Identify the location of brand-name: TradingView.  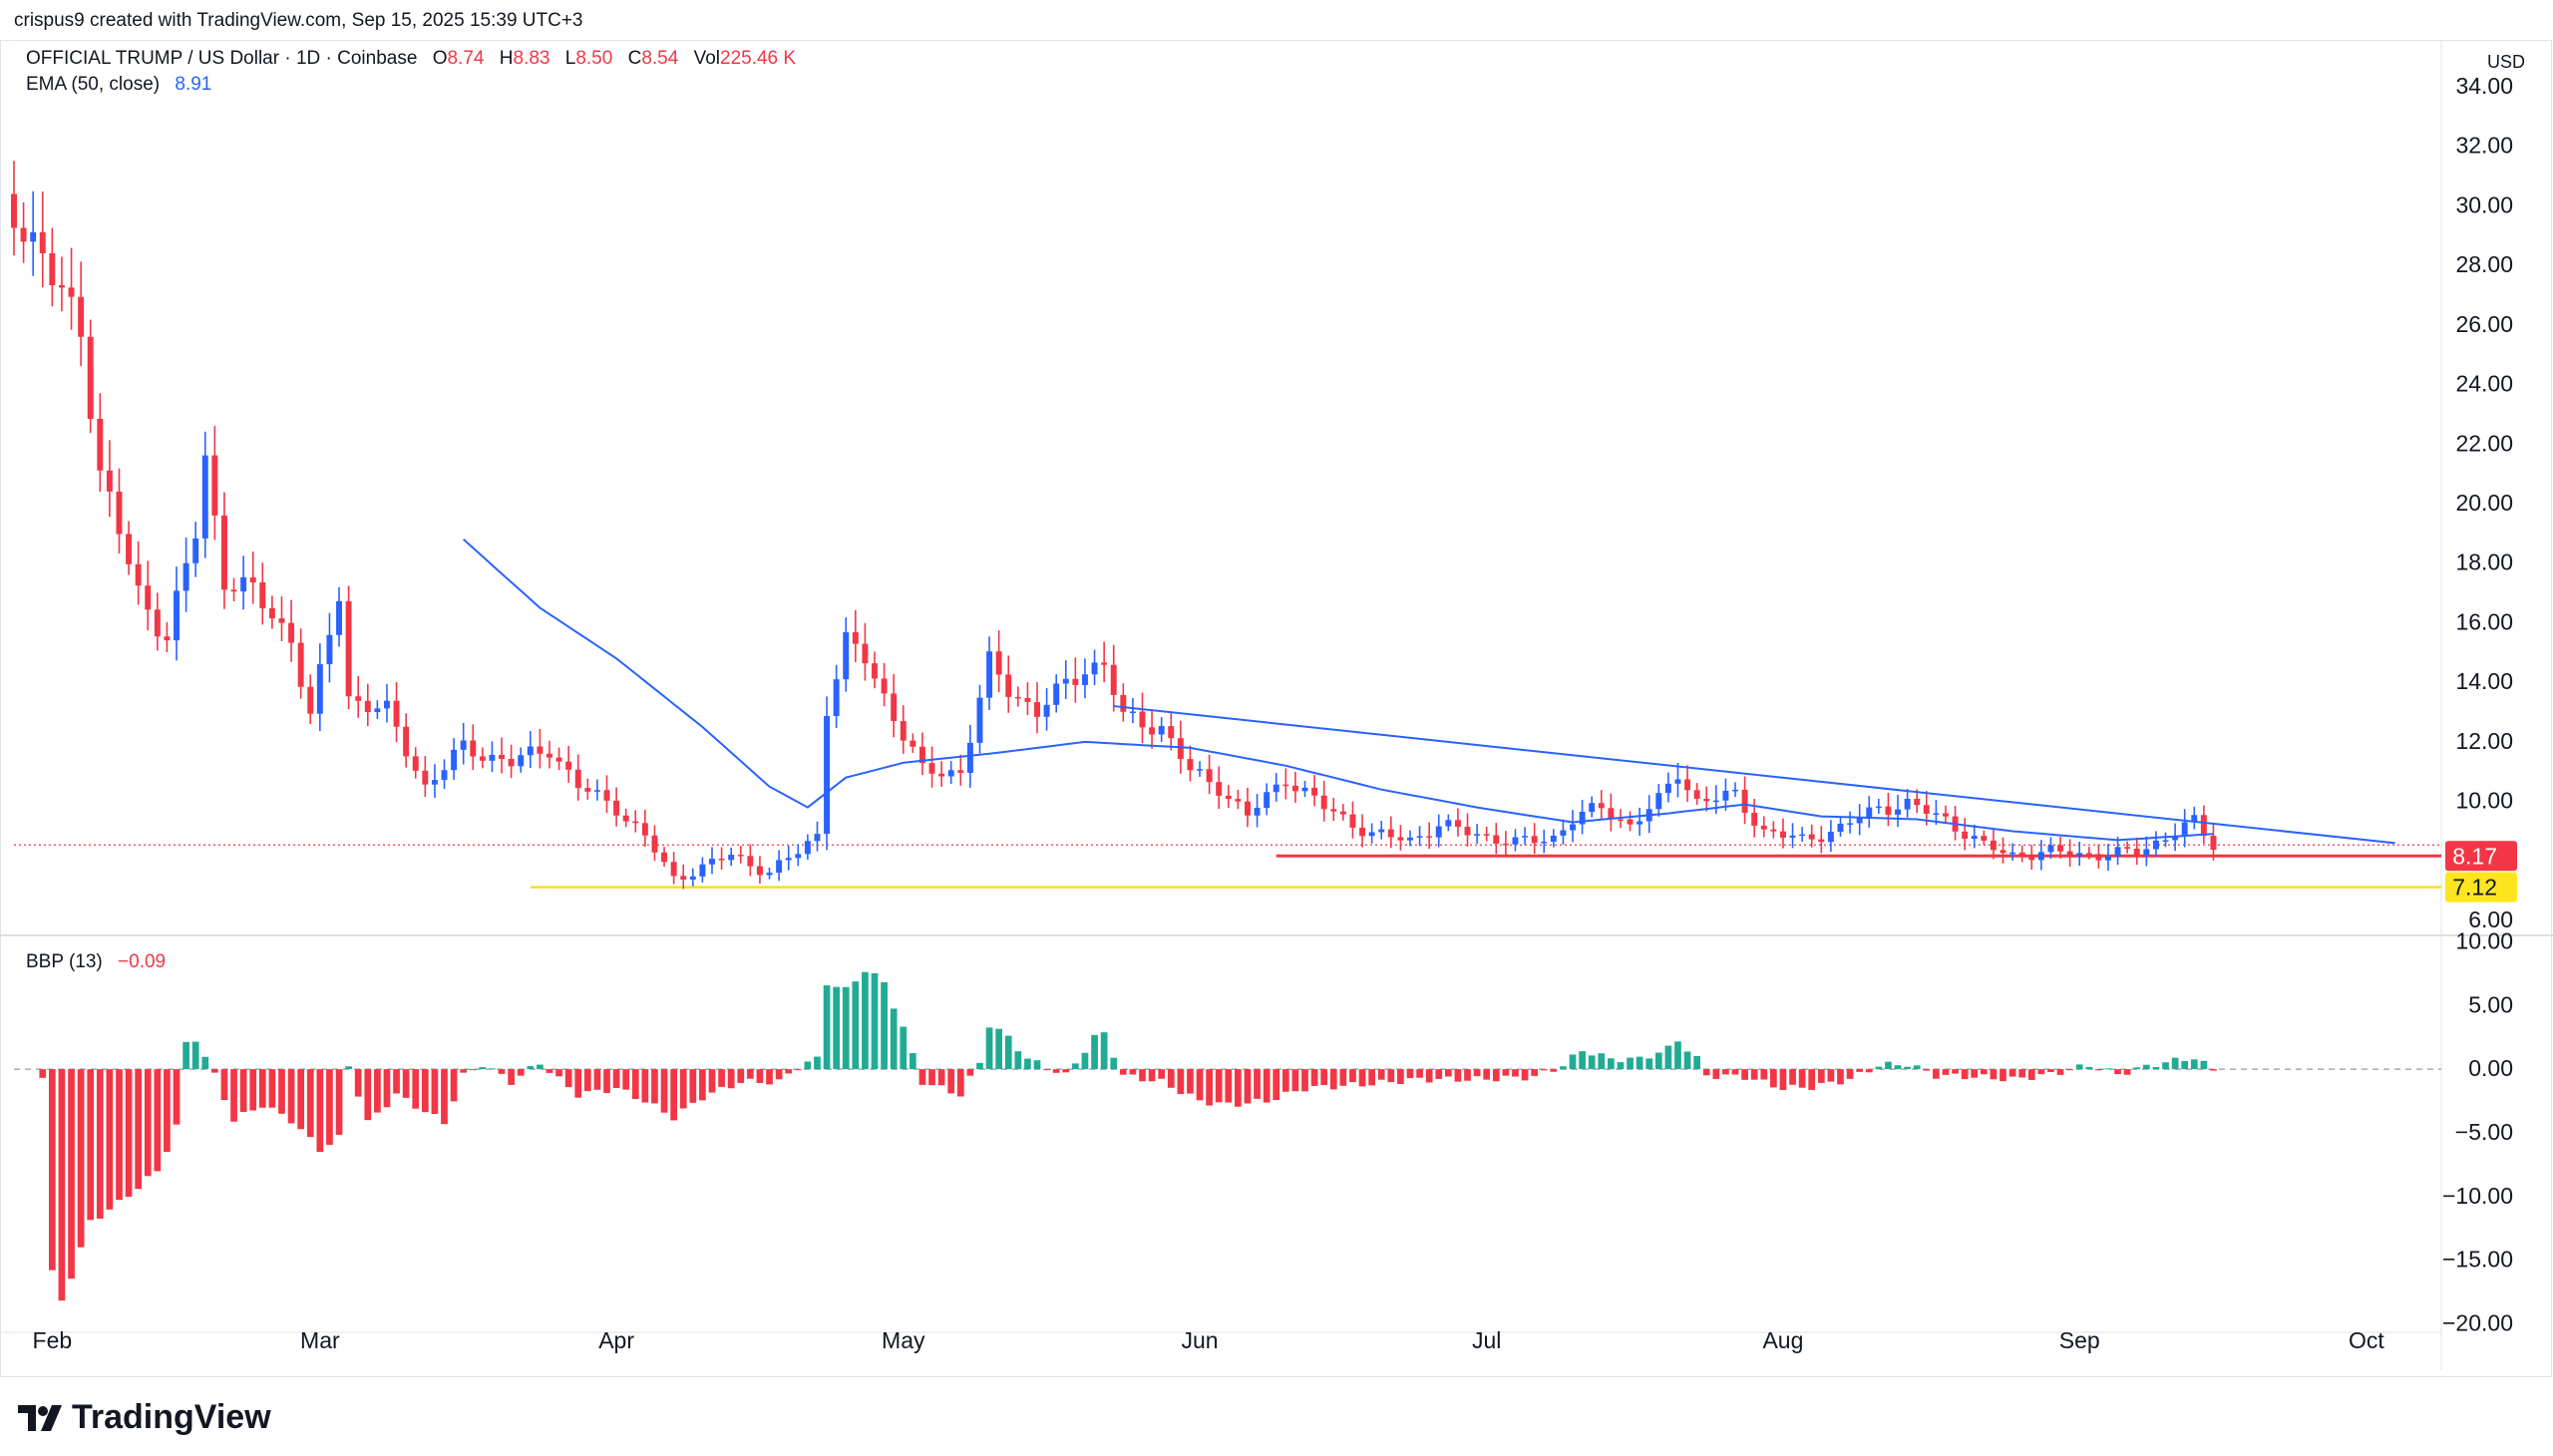
(172, 1417).